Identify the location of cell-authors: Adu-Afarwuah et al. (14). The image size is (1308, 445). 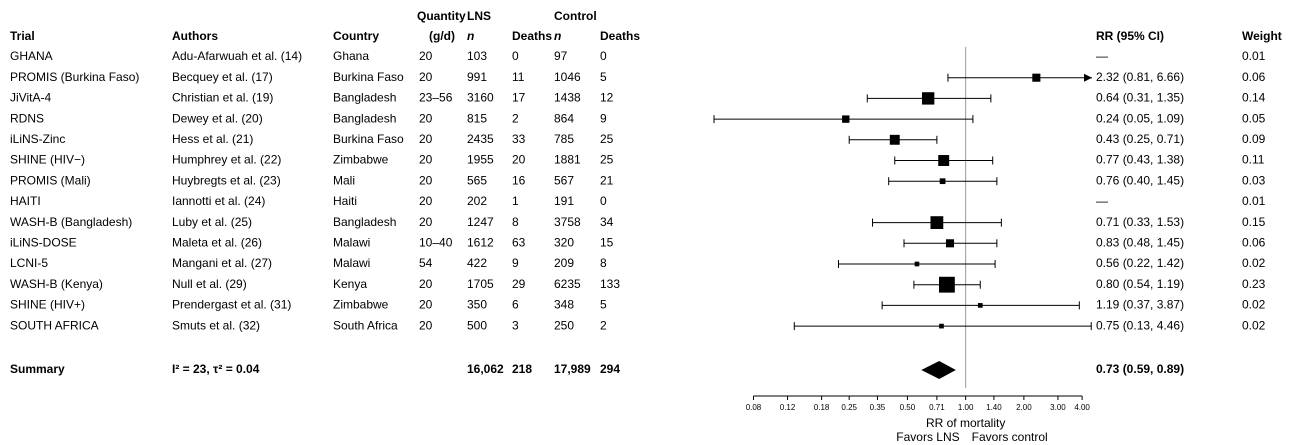
(237, 56).